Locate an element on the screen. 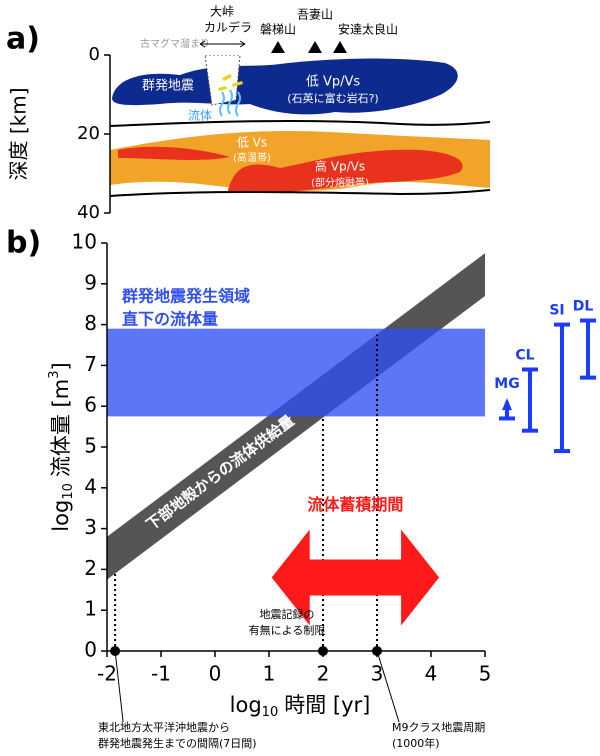 Image resolution: width=600 pixels, height=756 pixels. fluid-path is located at coordinates (230, 103).